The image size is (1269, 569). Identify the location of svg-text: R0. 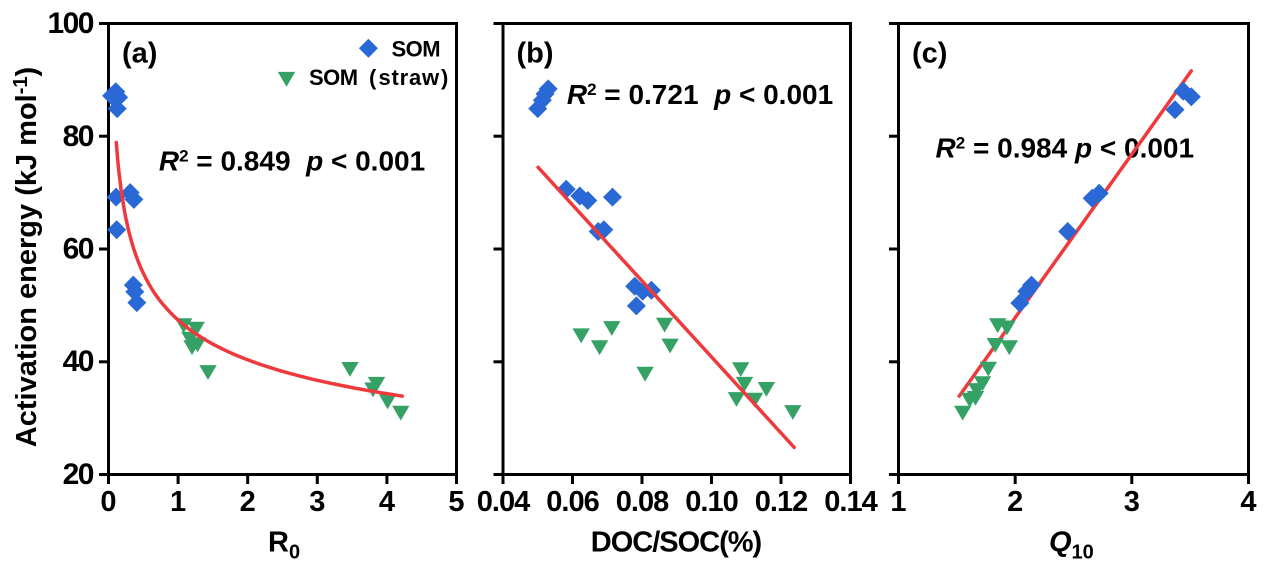
(284, 545).